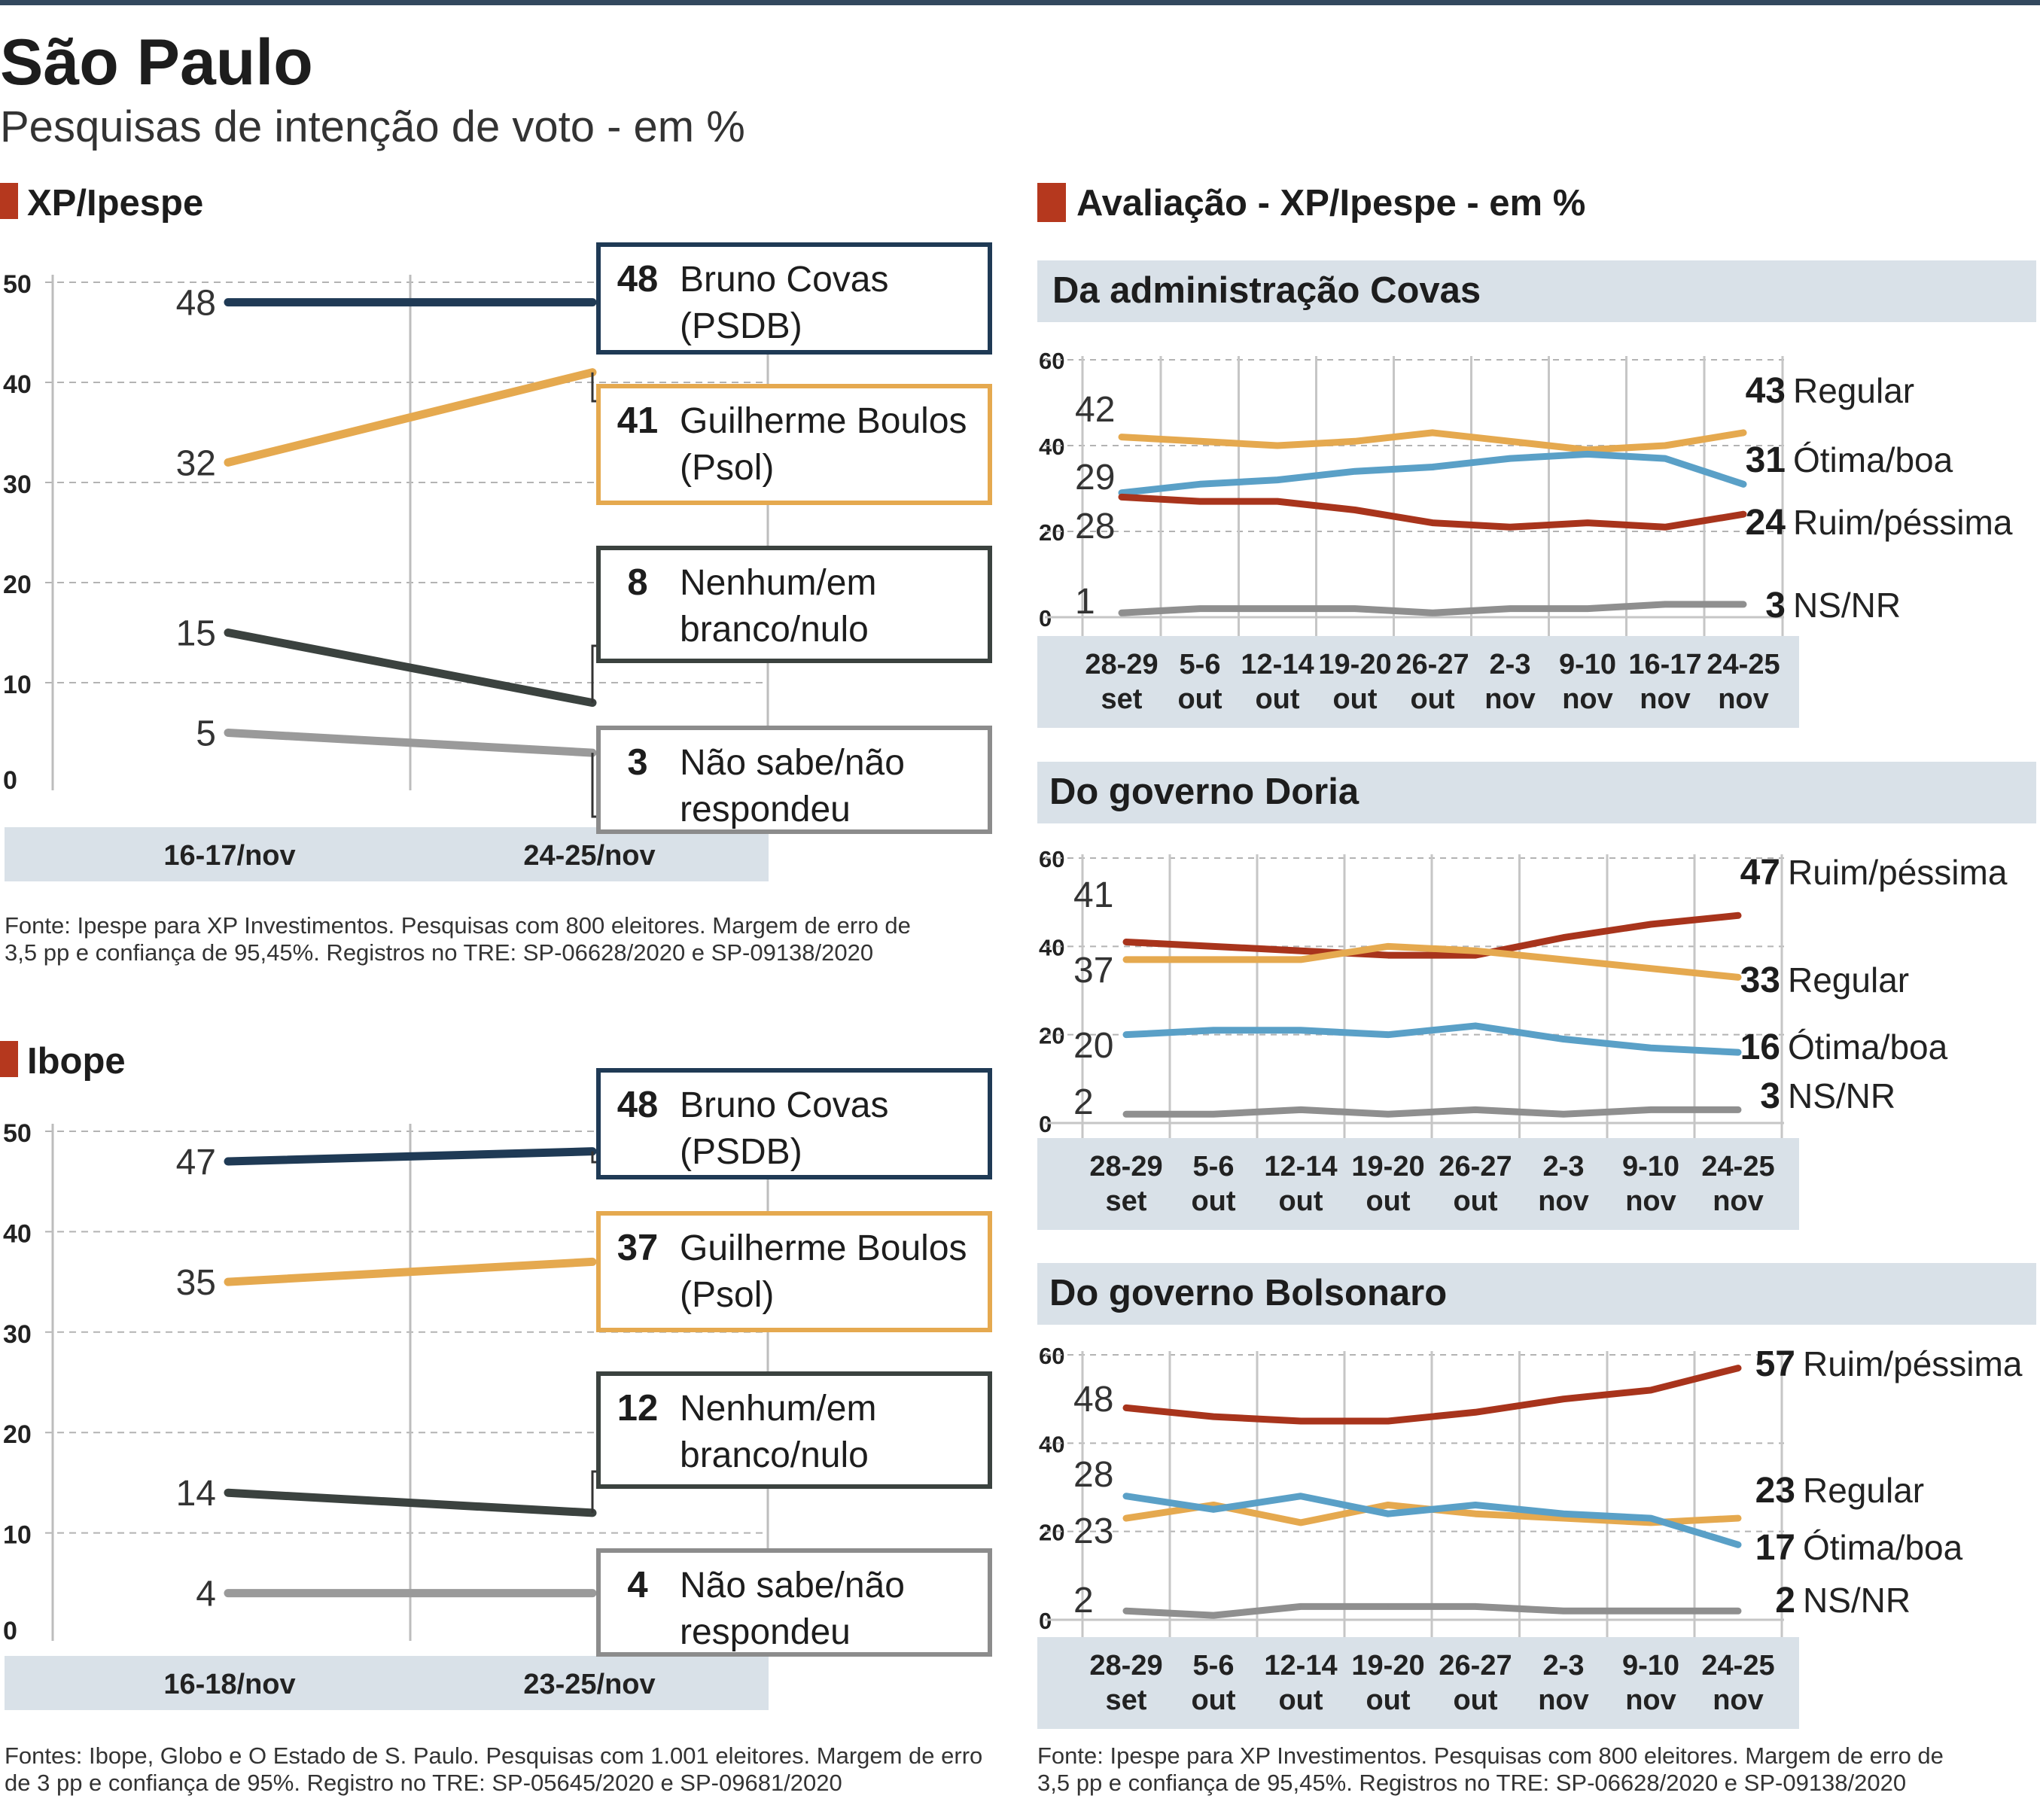  Describe the element at coordinates (1432, 473) in the screenshot. I see `covas-line-otima-boa` at that location.